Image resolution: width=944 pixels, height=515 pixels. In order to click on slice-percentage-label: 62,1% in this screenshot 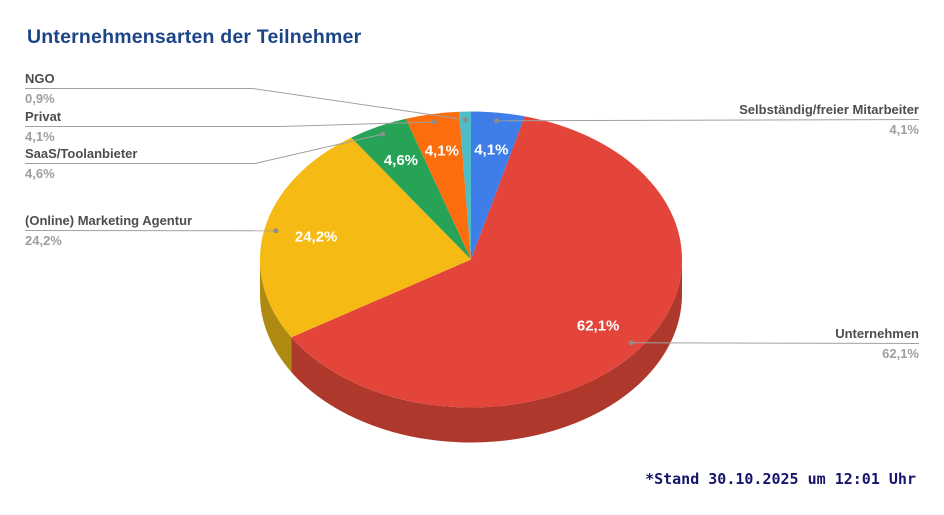, I will do `click(598, 326)`.